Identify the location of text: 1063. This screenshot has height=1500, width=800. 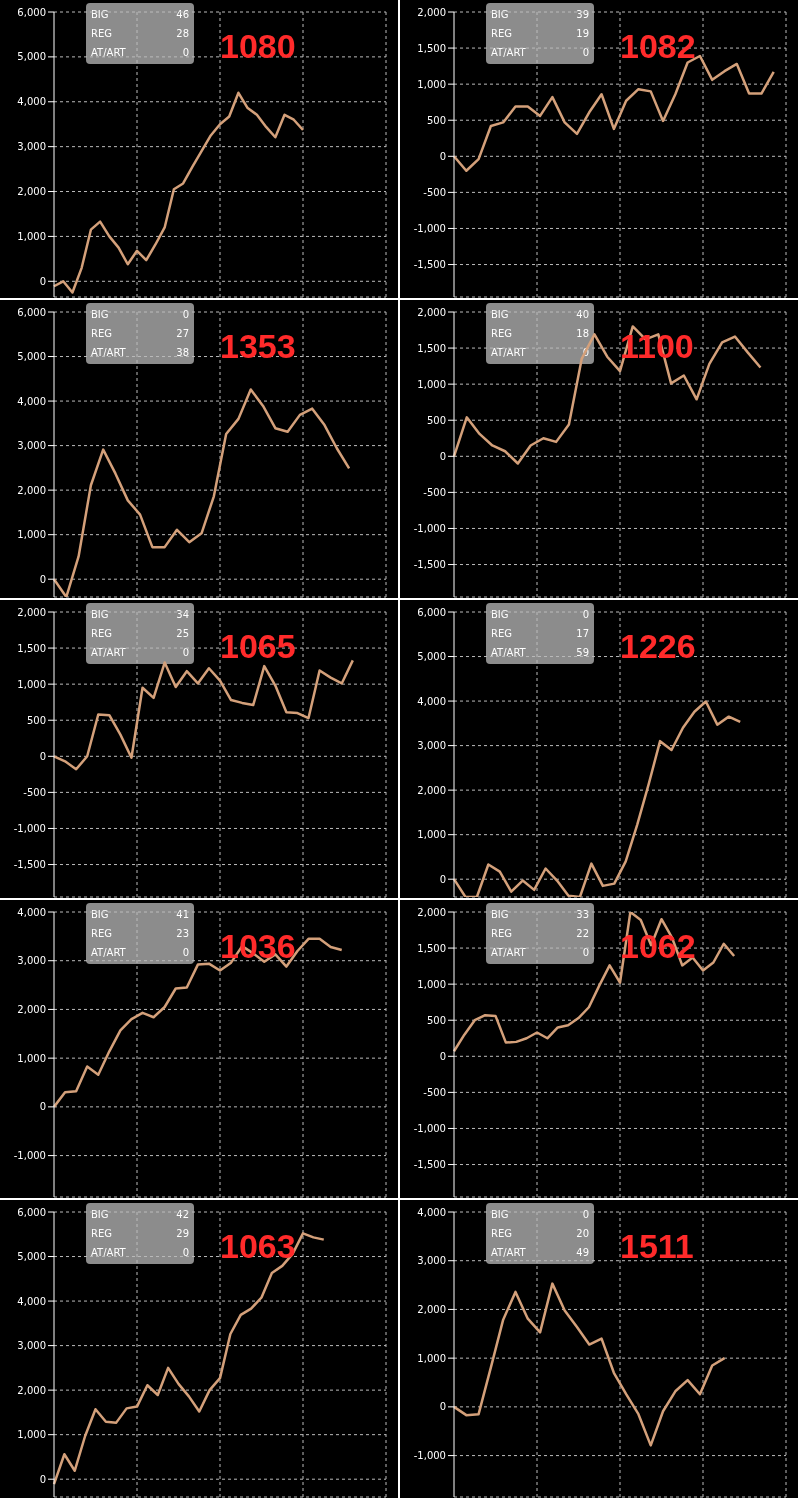
(258, 1246).